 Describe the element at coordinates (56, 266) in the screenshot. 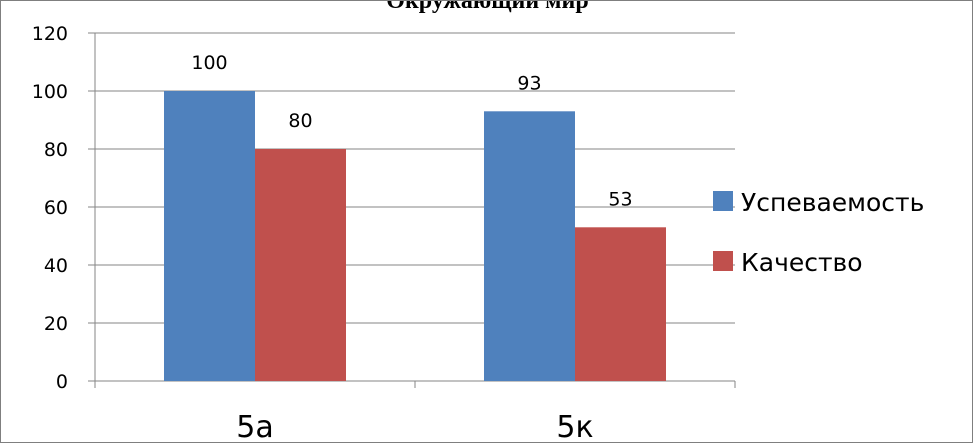

I see `y-tick-label-40: 40` at that location.